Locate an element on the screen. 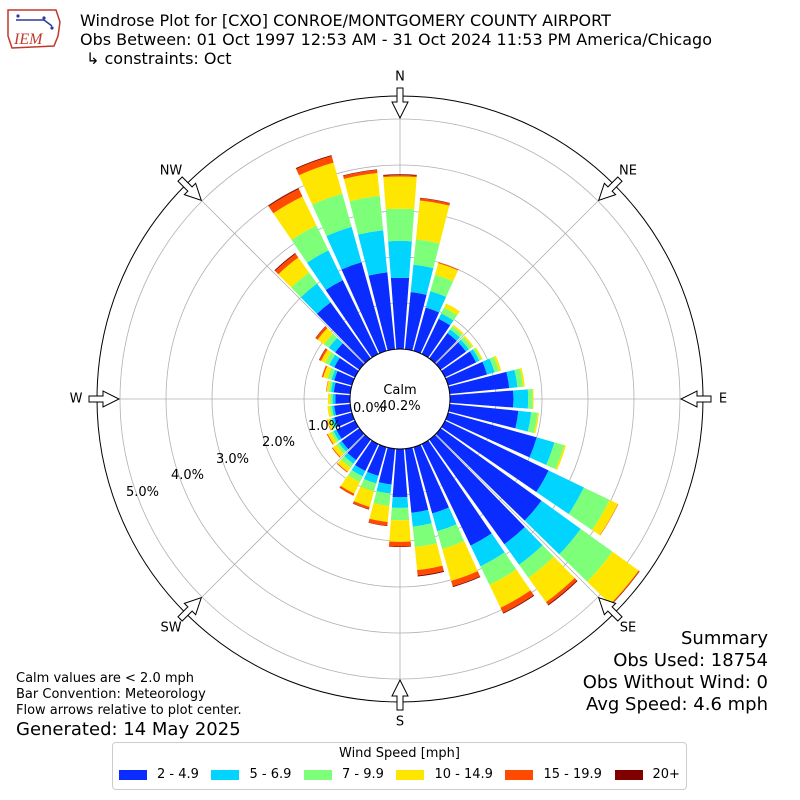  legend-item: 7 - 9.9 is located at coordinates (343, 774).